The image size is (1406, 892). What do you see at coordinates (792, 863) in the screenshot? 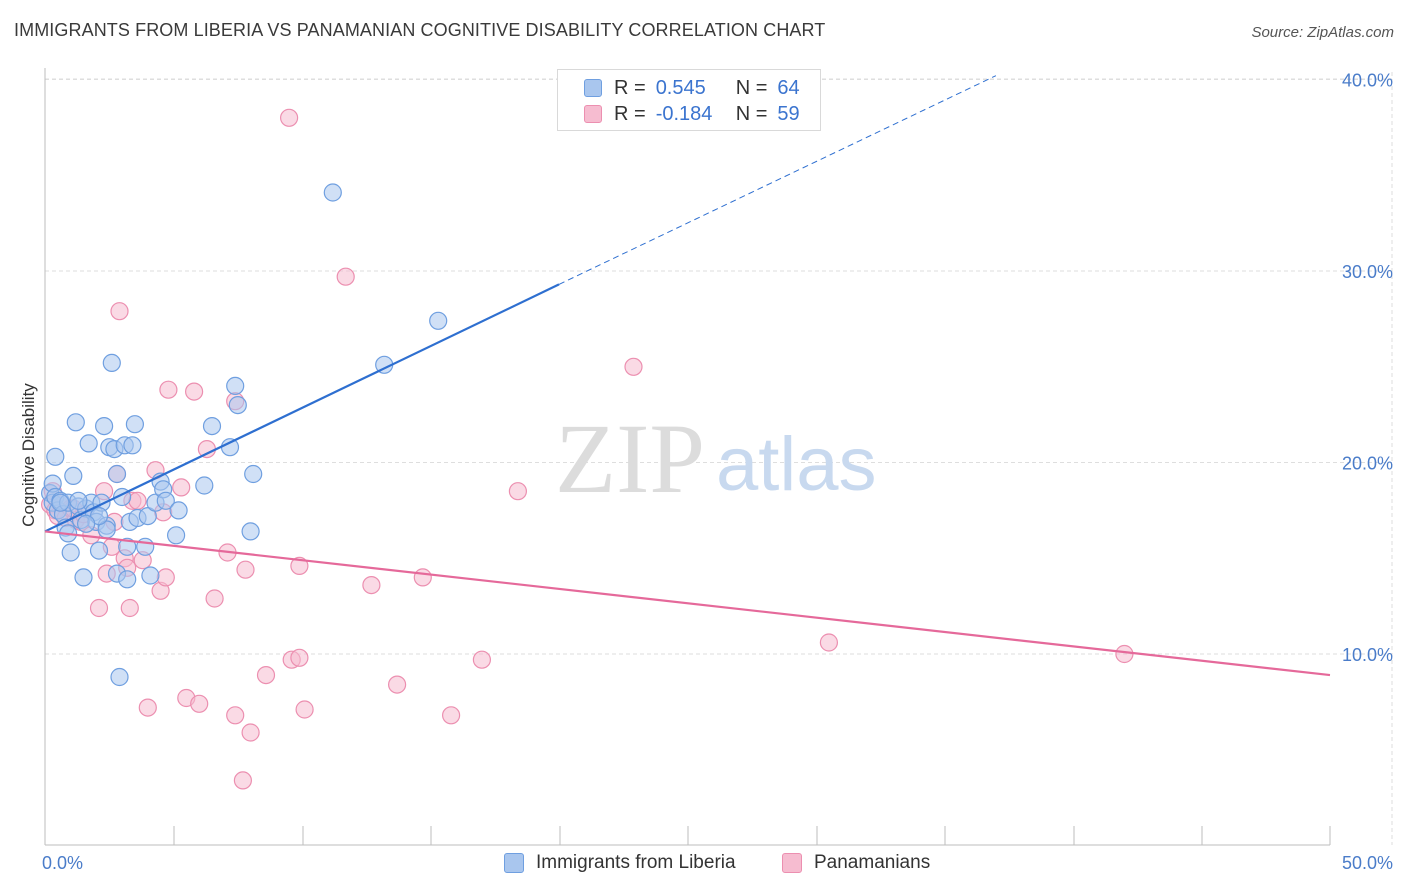
I see `series-swatch-pink` at bounding box center [792, 863].